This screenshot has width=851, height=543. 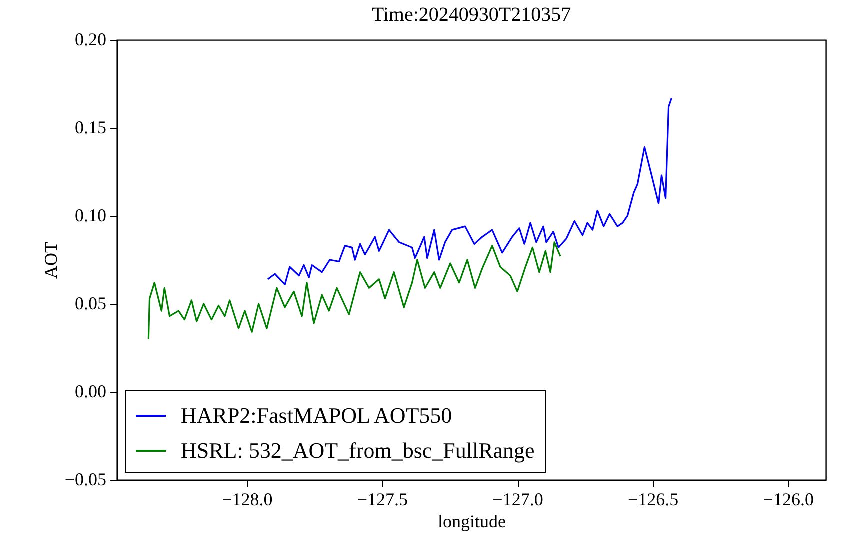 What do you see at coordinates (90, 392) in the screenshot?
I see `y-tick-label: 0.00` at bounding box center [90, 392].